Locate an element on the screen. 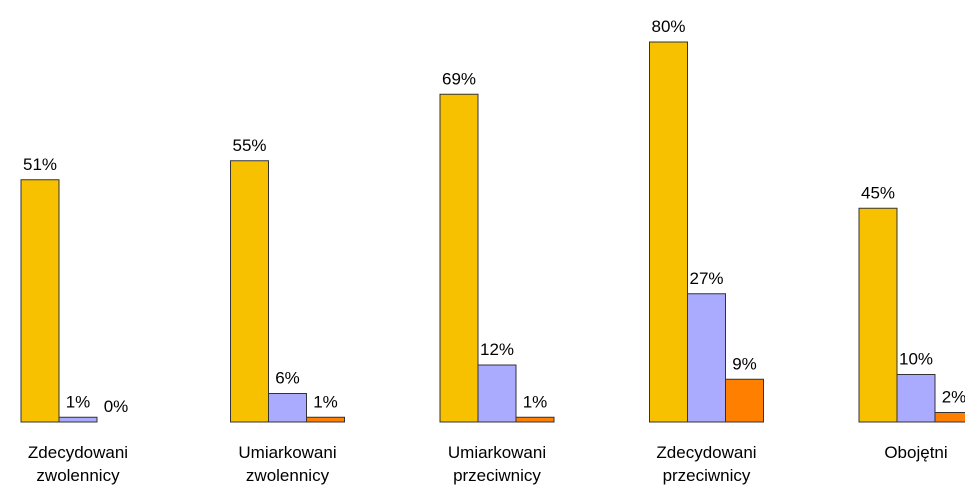 This screenshot has height=486, width=965. value-label: 69% is located at coordinates (459, 78).